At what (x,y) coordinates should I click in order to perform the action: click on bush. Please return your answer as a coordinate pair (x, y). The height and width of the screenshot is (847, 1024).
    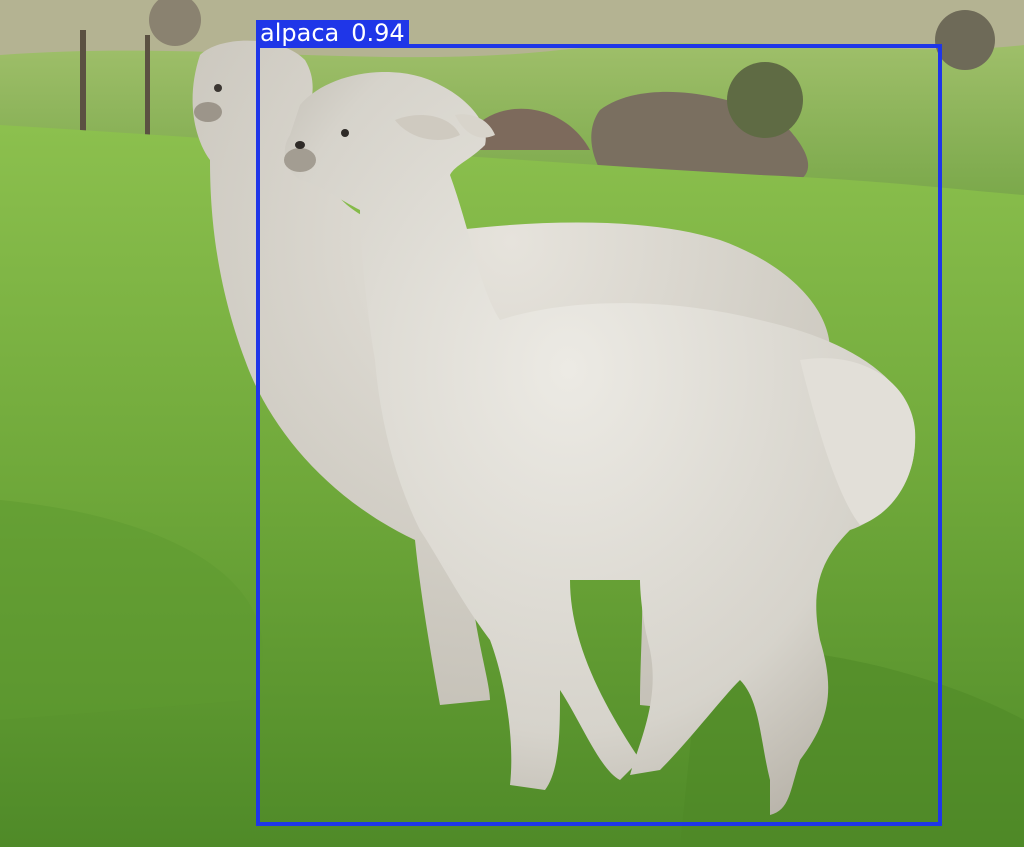
    Looking at the image, I should click on (525, 129).